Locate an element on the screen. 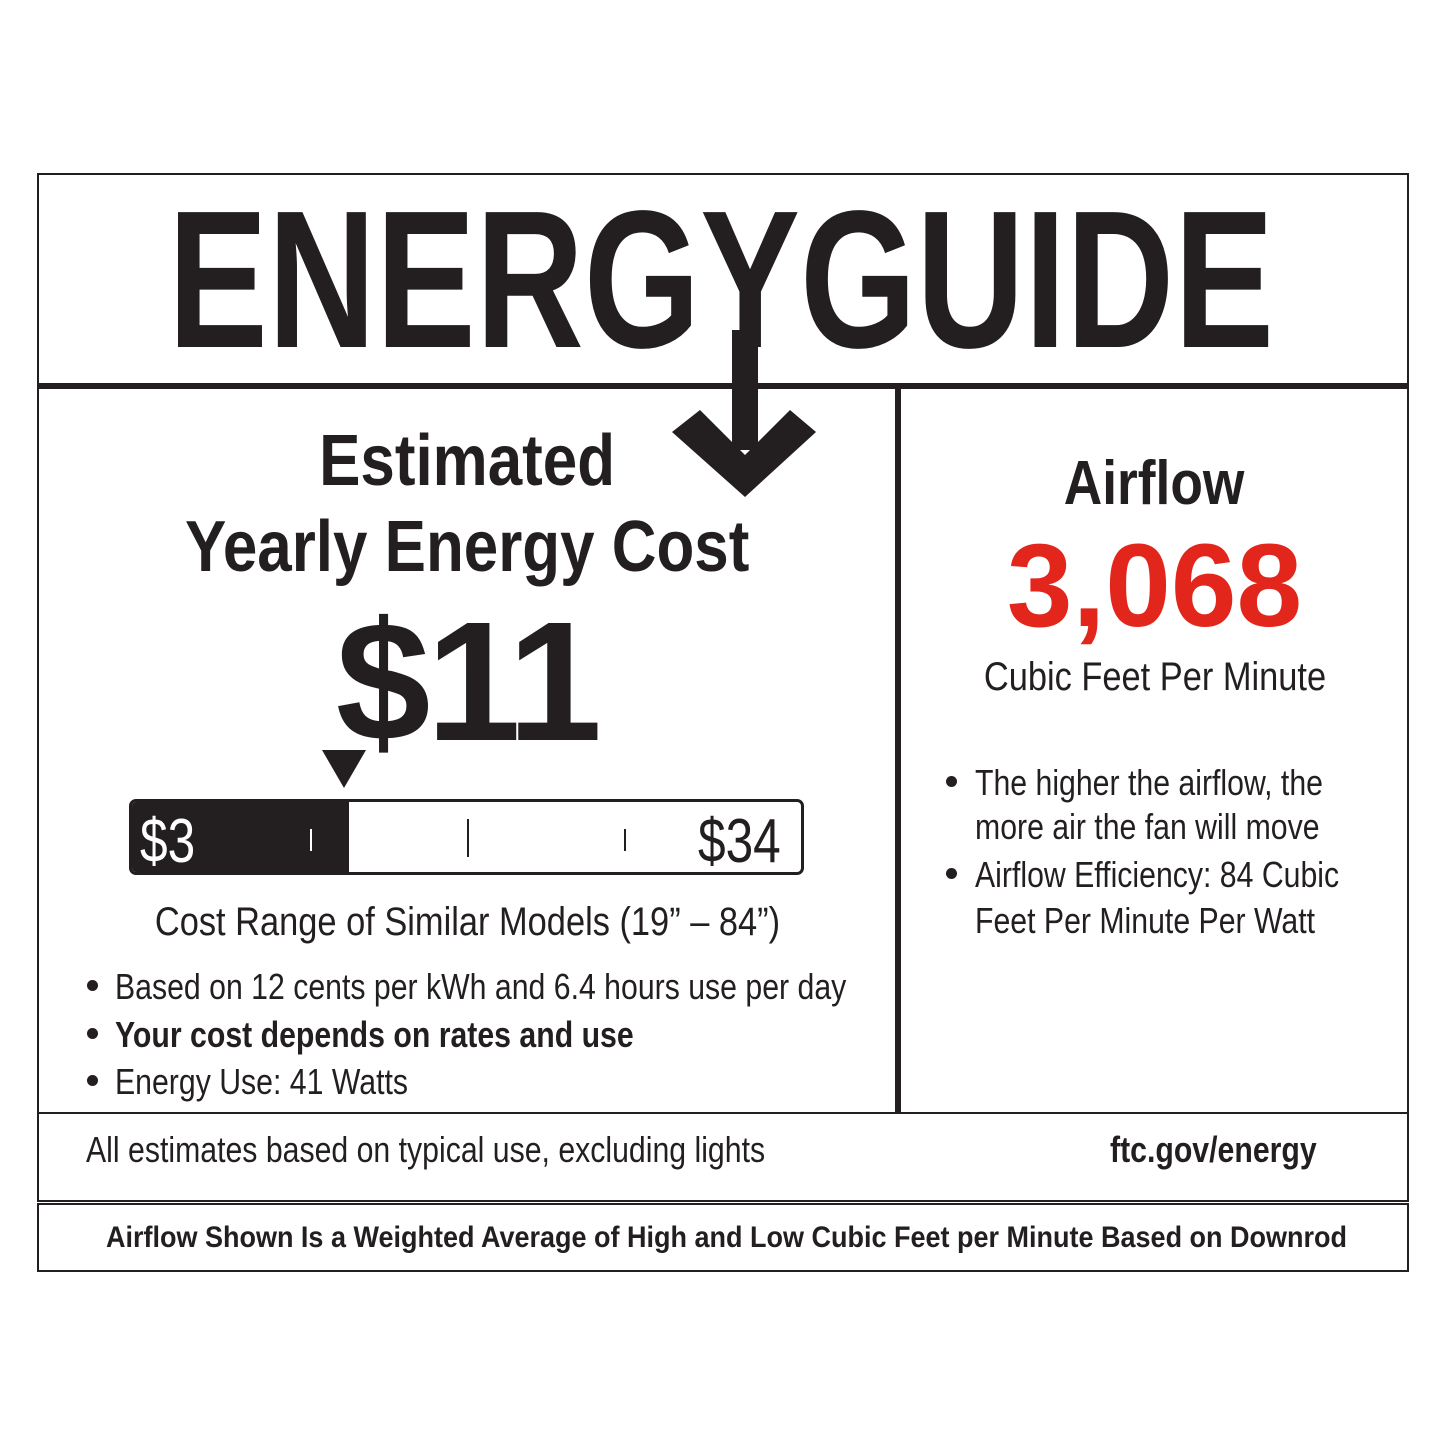 The image size is (1445, 1445). cost-marker-icon is located at coordinates (344, 769).